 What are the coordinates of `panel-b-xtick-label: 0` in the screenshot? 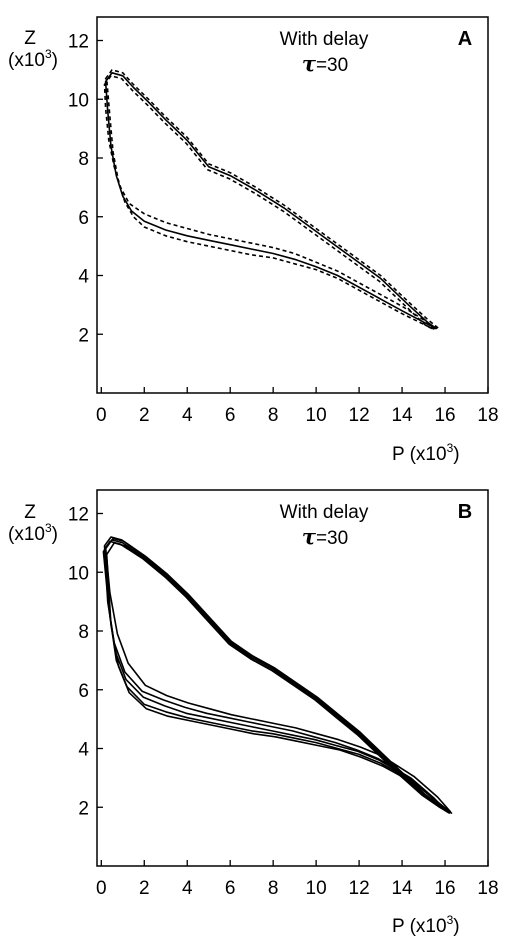 It's located at (101, 888).